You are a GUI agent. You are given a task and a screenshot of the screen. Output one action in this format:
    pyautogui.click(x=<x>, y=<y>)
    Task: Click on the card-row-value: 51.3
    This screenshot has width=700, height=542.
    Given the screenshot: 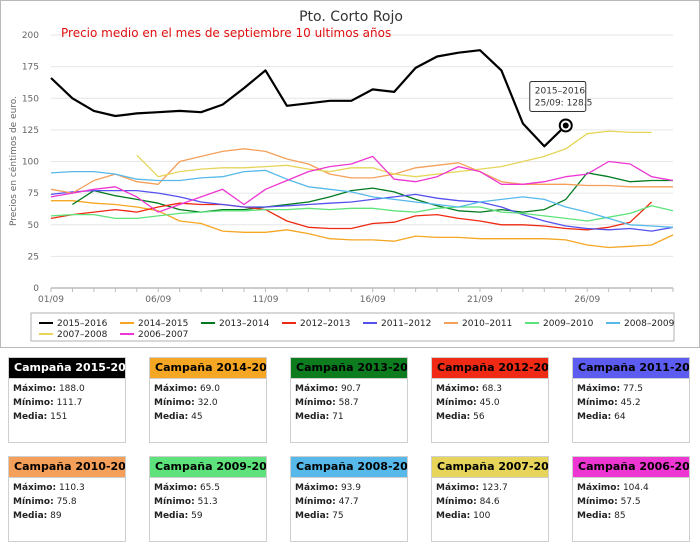 What is the action you would take?
    pyautogui.click(x=206, y=502)
    